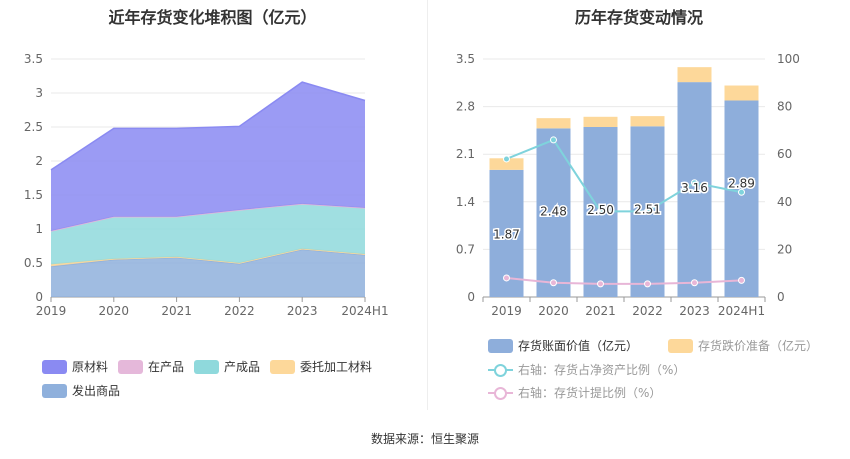 The width and height of the screenshot is (850, 459). What do you see at coordinates (39, 161) in the screenshot?
I see `y-tick-label: 2` at bounding box center [39, 161].